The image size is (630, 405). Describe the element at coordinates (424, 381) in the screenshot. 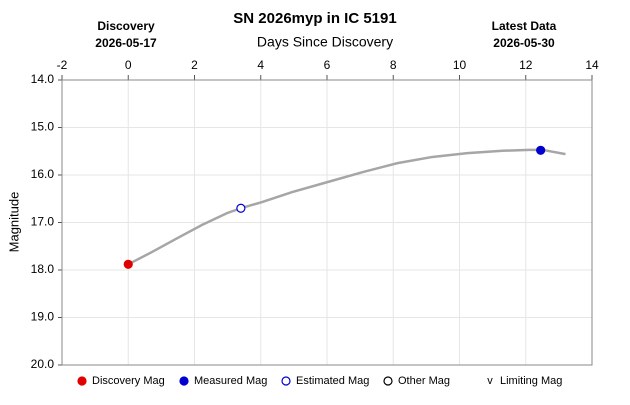

I see `legend-label: Other Mag` at that location.